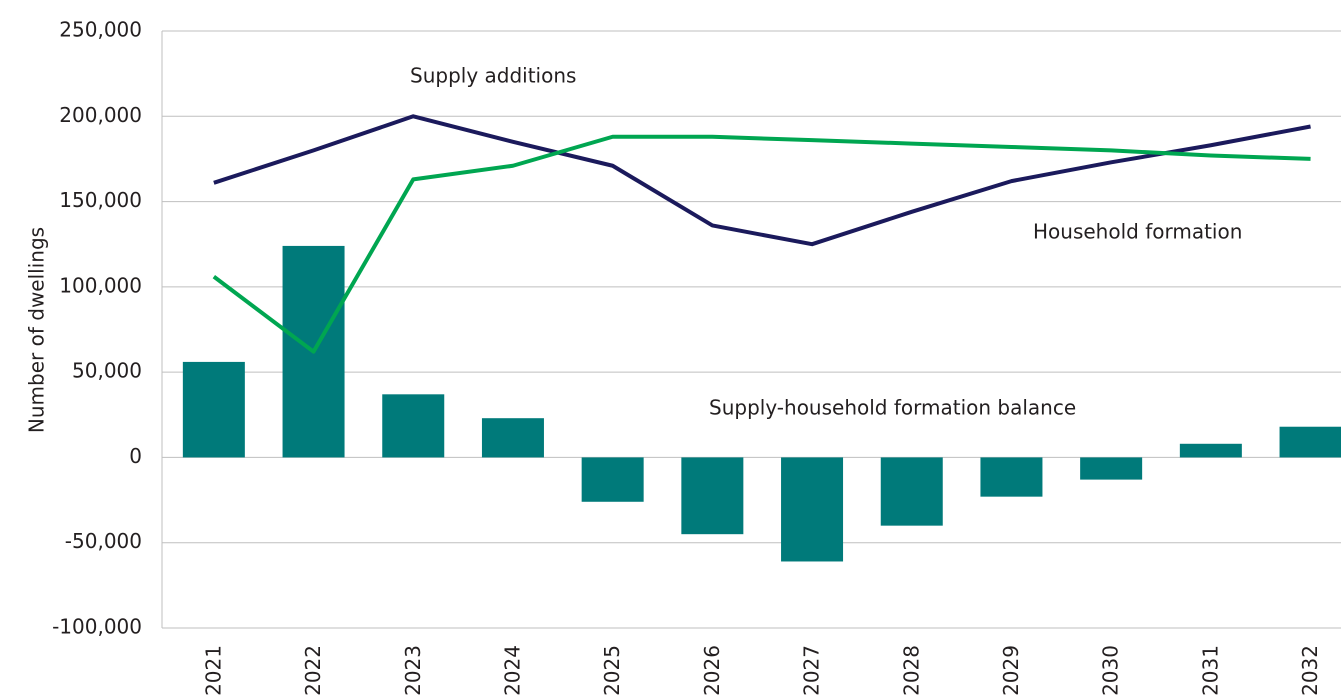 The image size is (1341, 699). I want to click on y-tick-label: 50,000, so click(107, 371).